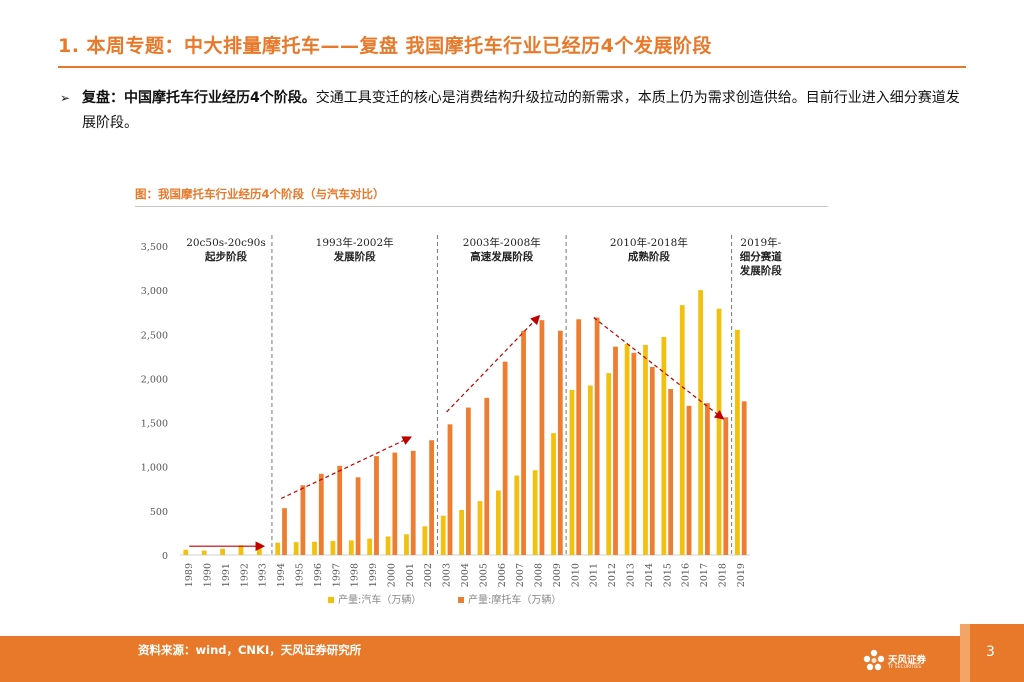 This screenshot has height=682, width=1024. What do you see at coordinates (874, 660) in the screenshot?
I see `flower-logo-icon` at bounding box center [874, 660].